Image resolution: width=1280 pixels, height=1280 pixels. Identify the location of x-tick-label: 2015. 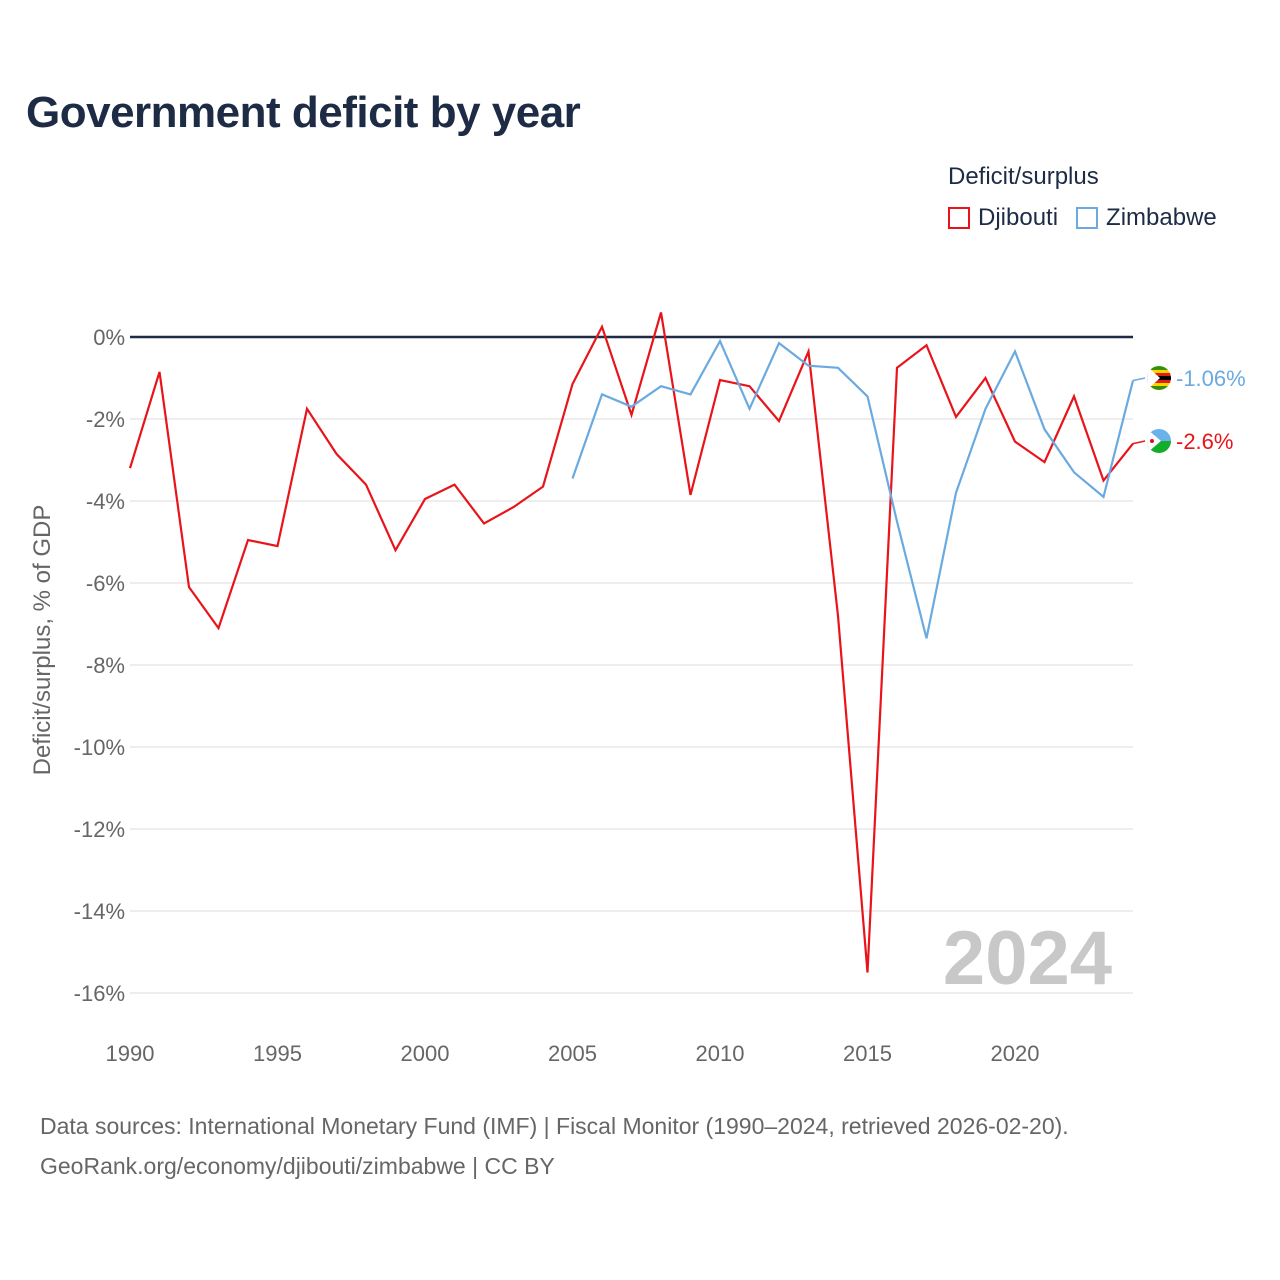
(867, 1053).